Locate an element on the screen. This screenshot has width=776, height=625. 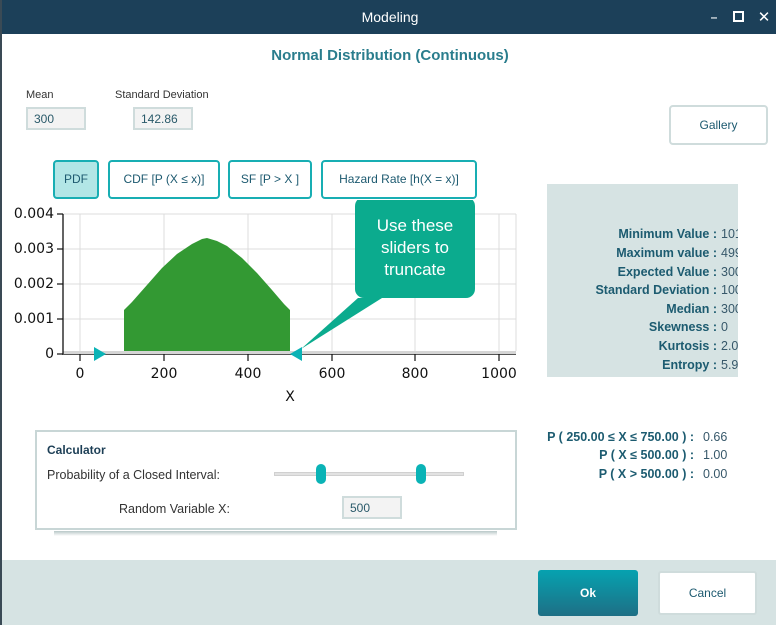
stat-row: Entropy : 5.92 is located at coordinates (642, 367).